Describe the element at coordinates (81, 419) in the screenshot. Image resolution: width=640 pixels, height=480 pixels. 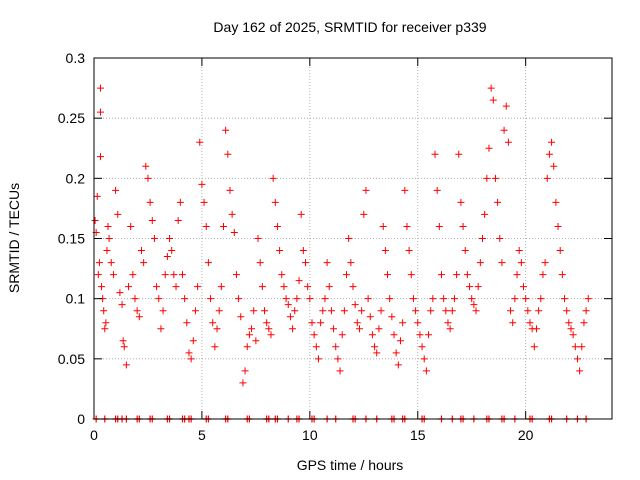
I see `y-tick-label: 0` at that location.